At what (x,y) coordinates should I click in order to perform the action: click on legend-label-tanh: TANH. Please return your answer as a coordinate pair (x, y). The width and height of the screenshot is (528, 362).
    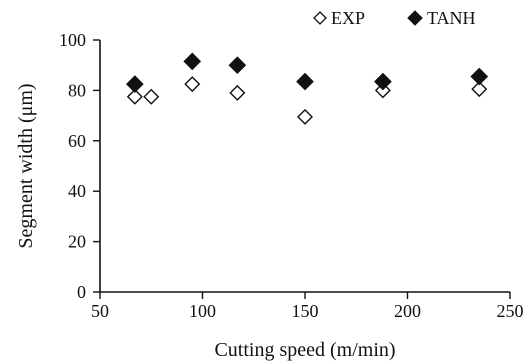
    Looking at the image, I should click on (451, 18).